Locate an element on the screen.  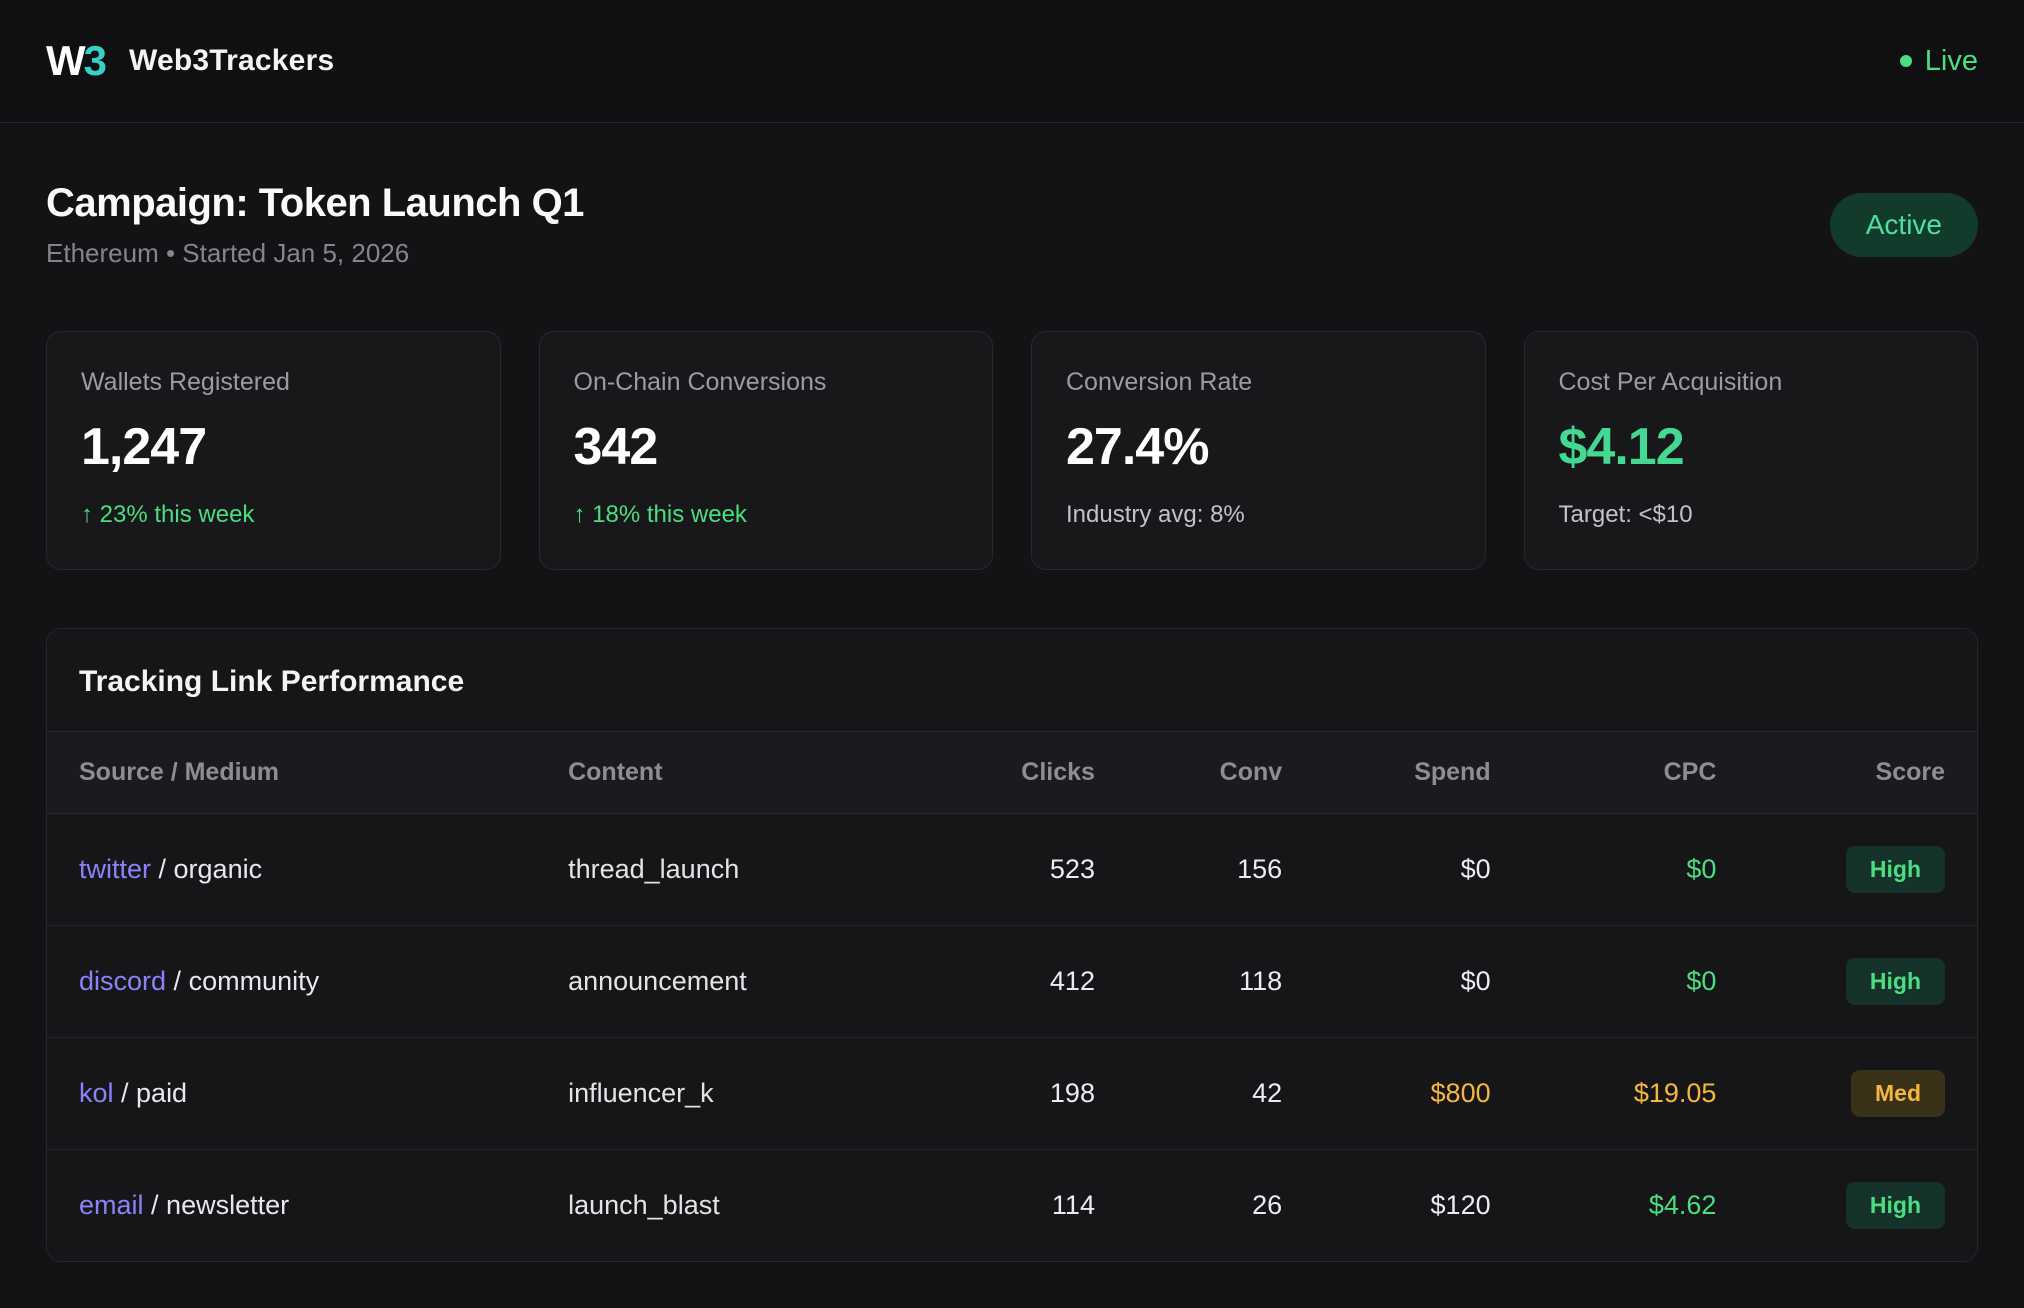
cell-source-medium: discord / community is located at coordinates (308, 981).